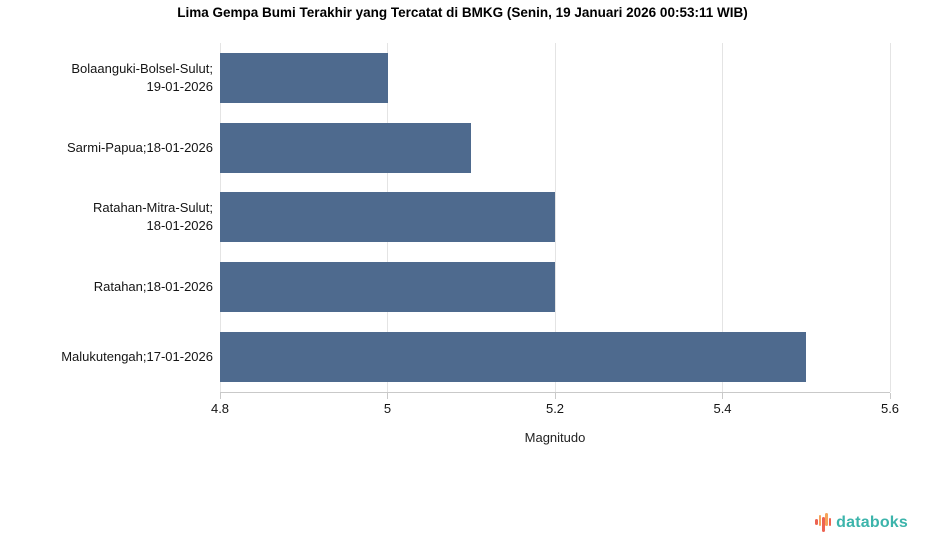 The image size is (925, 547). What do you see at coordinates (180, 86) in the screenshot?
I see `category-label-line: 19-01-2026` at bounding box center [180, 86].